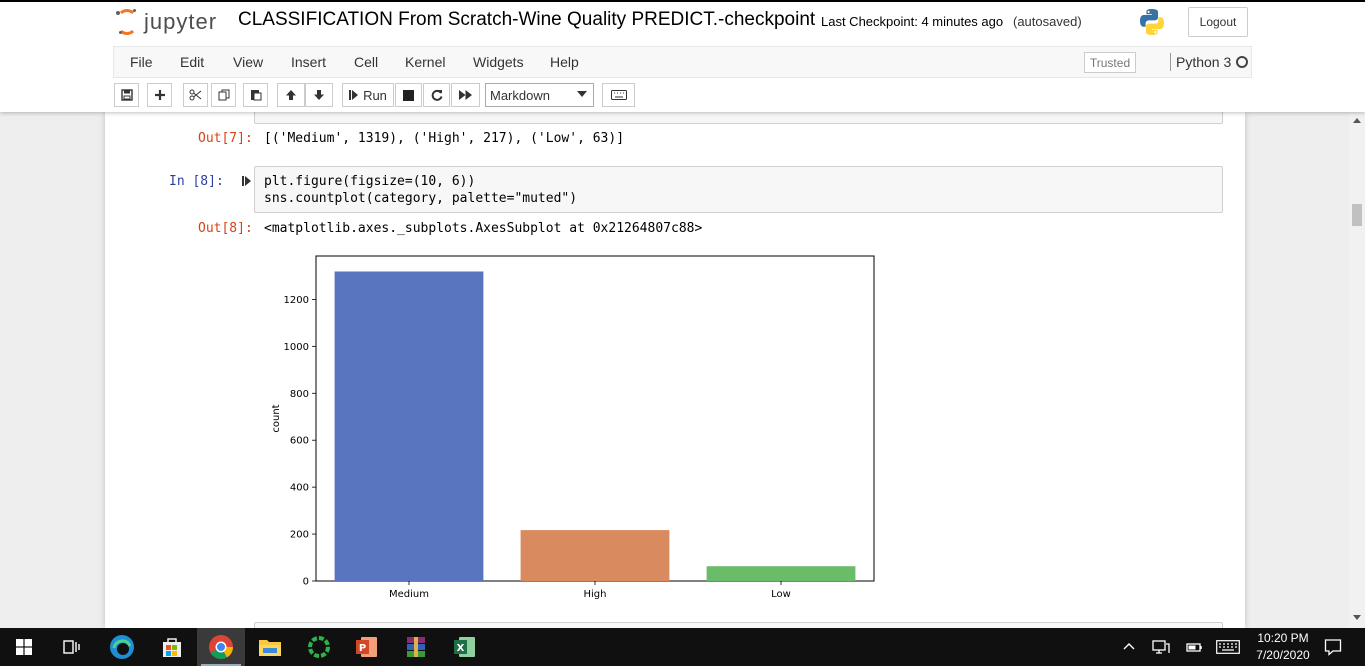 The height and width of the screenshot is (666, 1365). I want to click on taskbar-green-app, so click(319, 647).